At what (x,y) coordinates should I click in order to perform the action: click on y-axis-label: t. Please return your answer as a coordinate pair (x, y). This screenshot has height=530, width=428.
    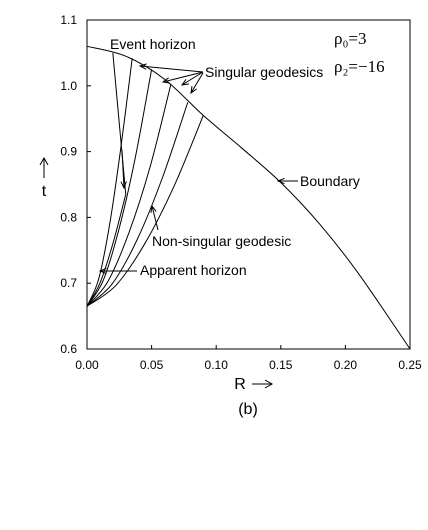
    Looking at the image, I should click on (44, 191).